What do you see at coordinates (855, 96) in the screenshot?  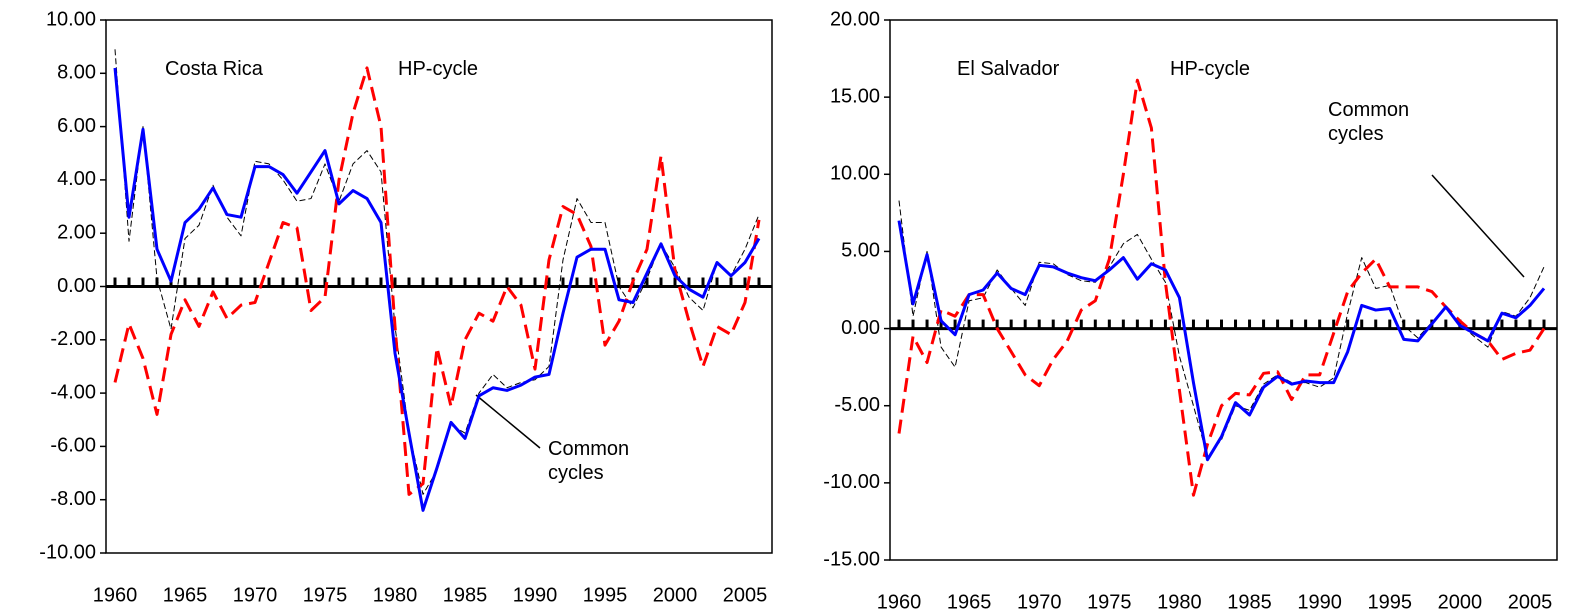 I see `y-tick-label: 15.00` at bounding box center [855, 96].